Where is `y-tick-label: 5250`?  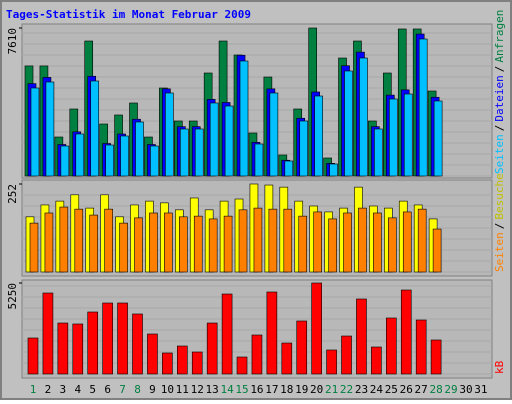
y-tick-label: 5250 is located at coordinates (12, 296).